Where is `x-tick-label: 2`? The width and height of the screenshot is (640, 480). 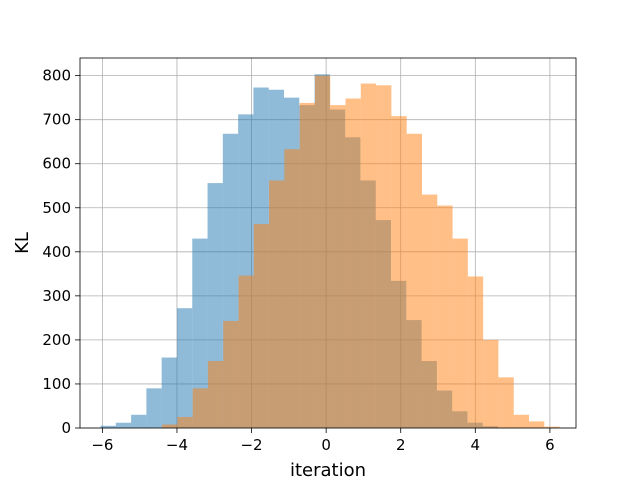
x-tick-label: 2 is located at coordinates (401, 445).